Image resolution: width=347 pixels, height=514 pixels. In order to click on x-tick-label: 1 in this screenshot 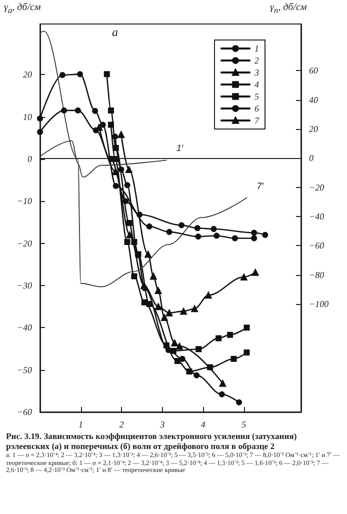, I will do `click(81, 425)`.